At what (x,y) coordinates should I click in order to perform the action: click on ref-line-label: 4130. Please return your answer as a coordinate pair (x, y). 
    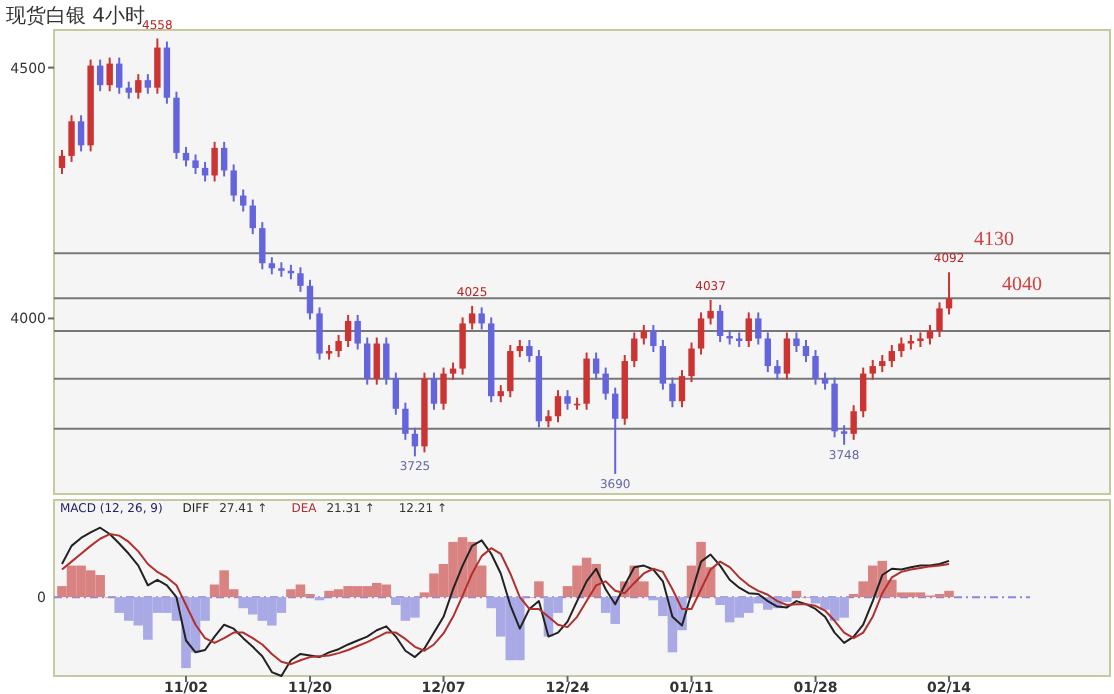
    Looking at the image, I should click on (994, 240).